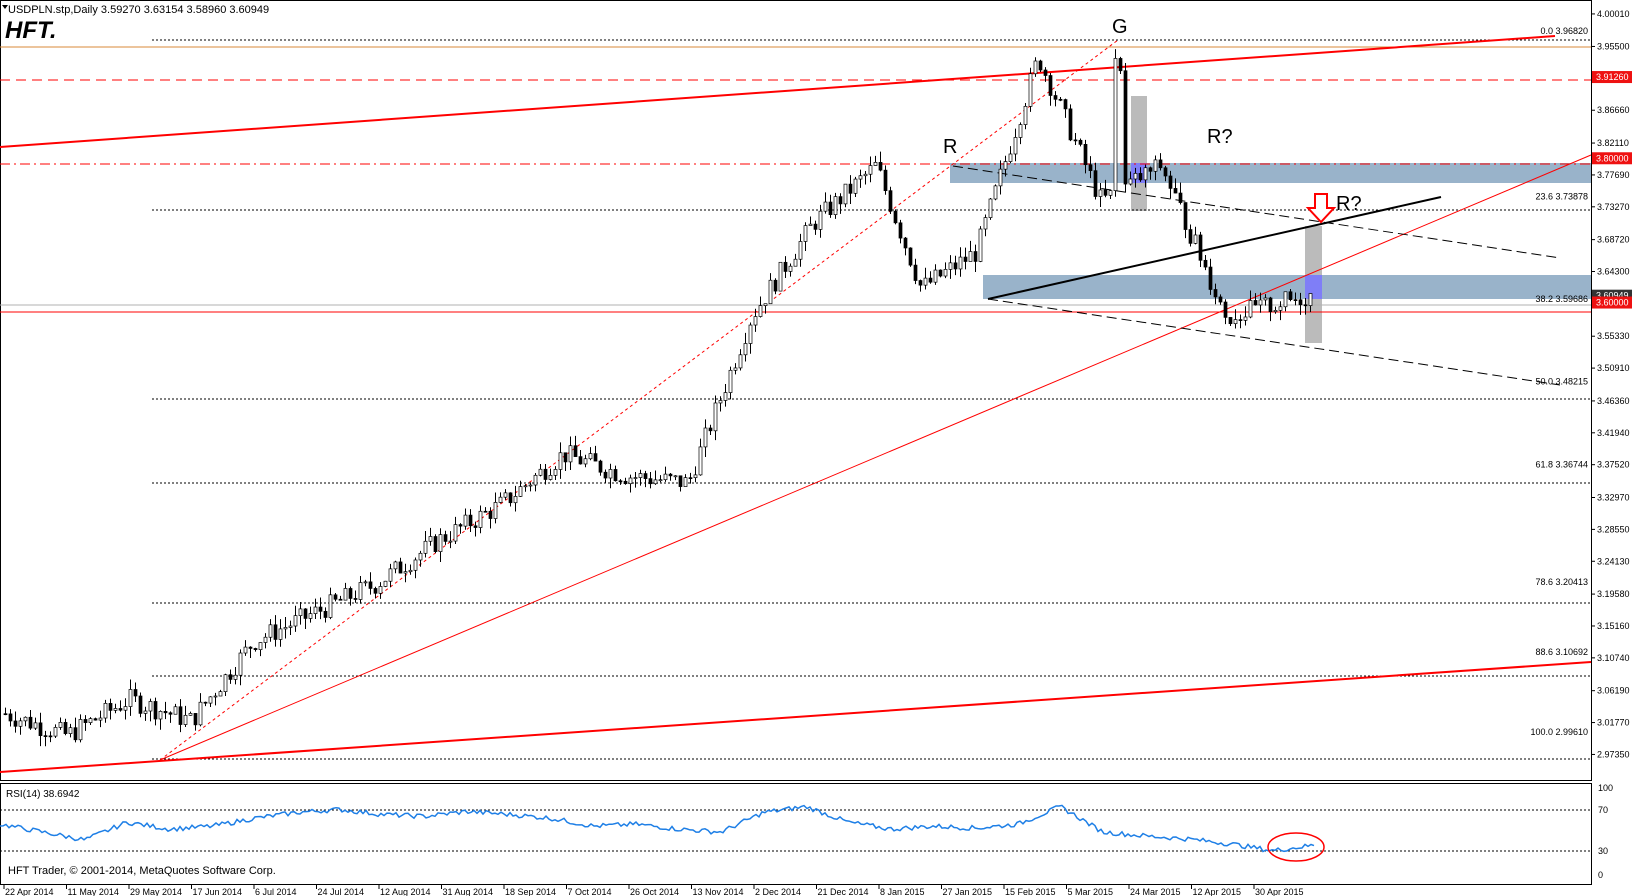 Image resolution: width=1633 pixels, height=896 pixels. What do you see at coordinates (1613, 110) in the screenshot?
I see `y-tick-label: 3.86660` at bounding box center [1613, 110].